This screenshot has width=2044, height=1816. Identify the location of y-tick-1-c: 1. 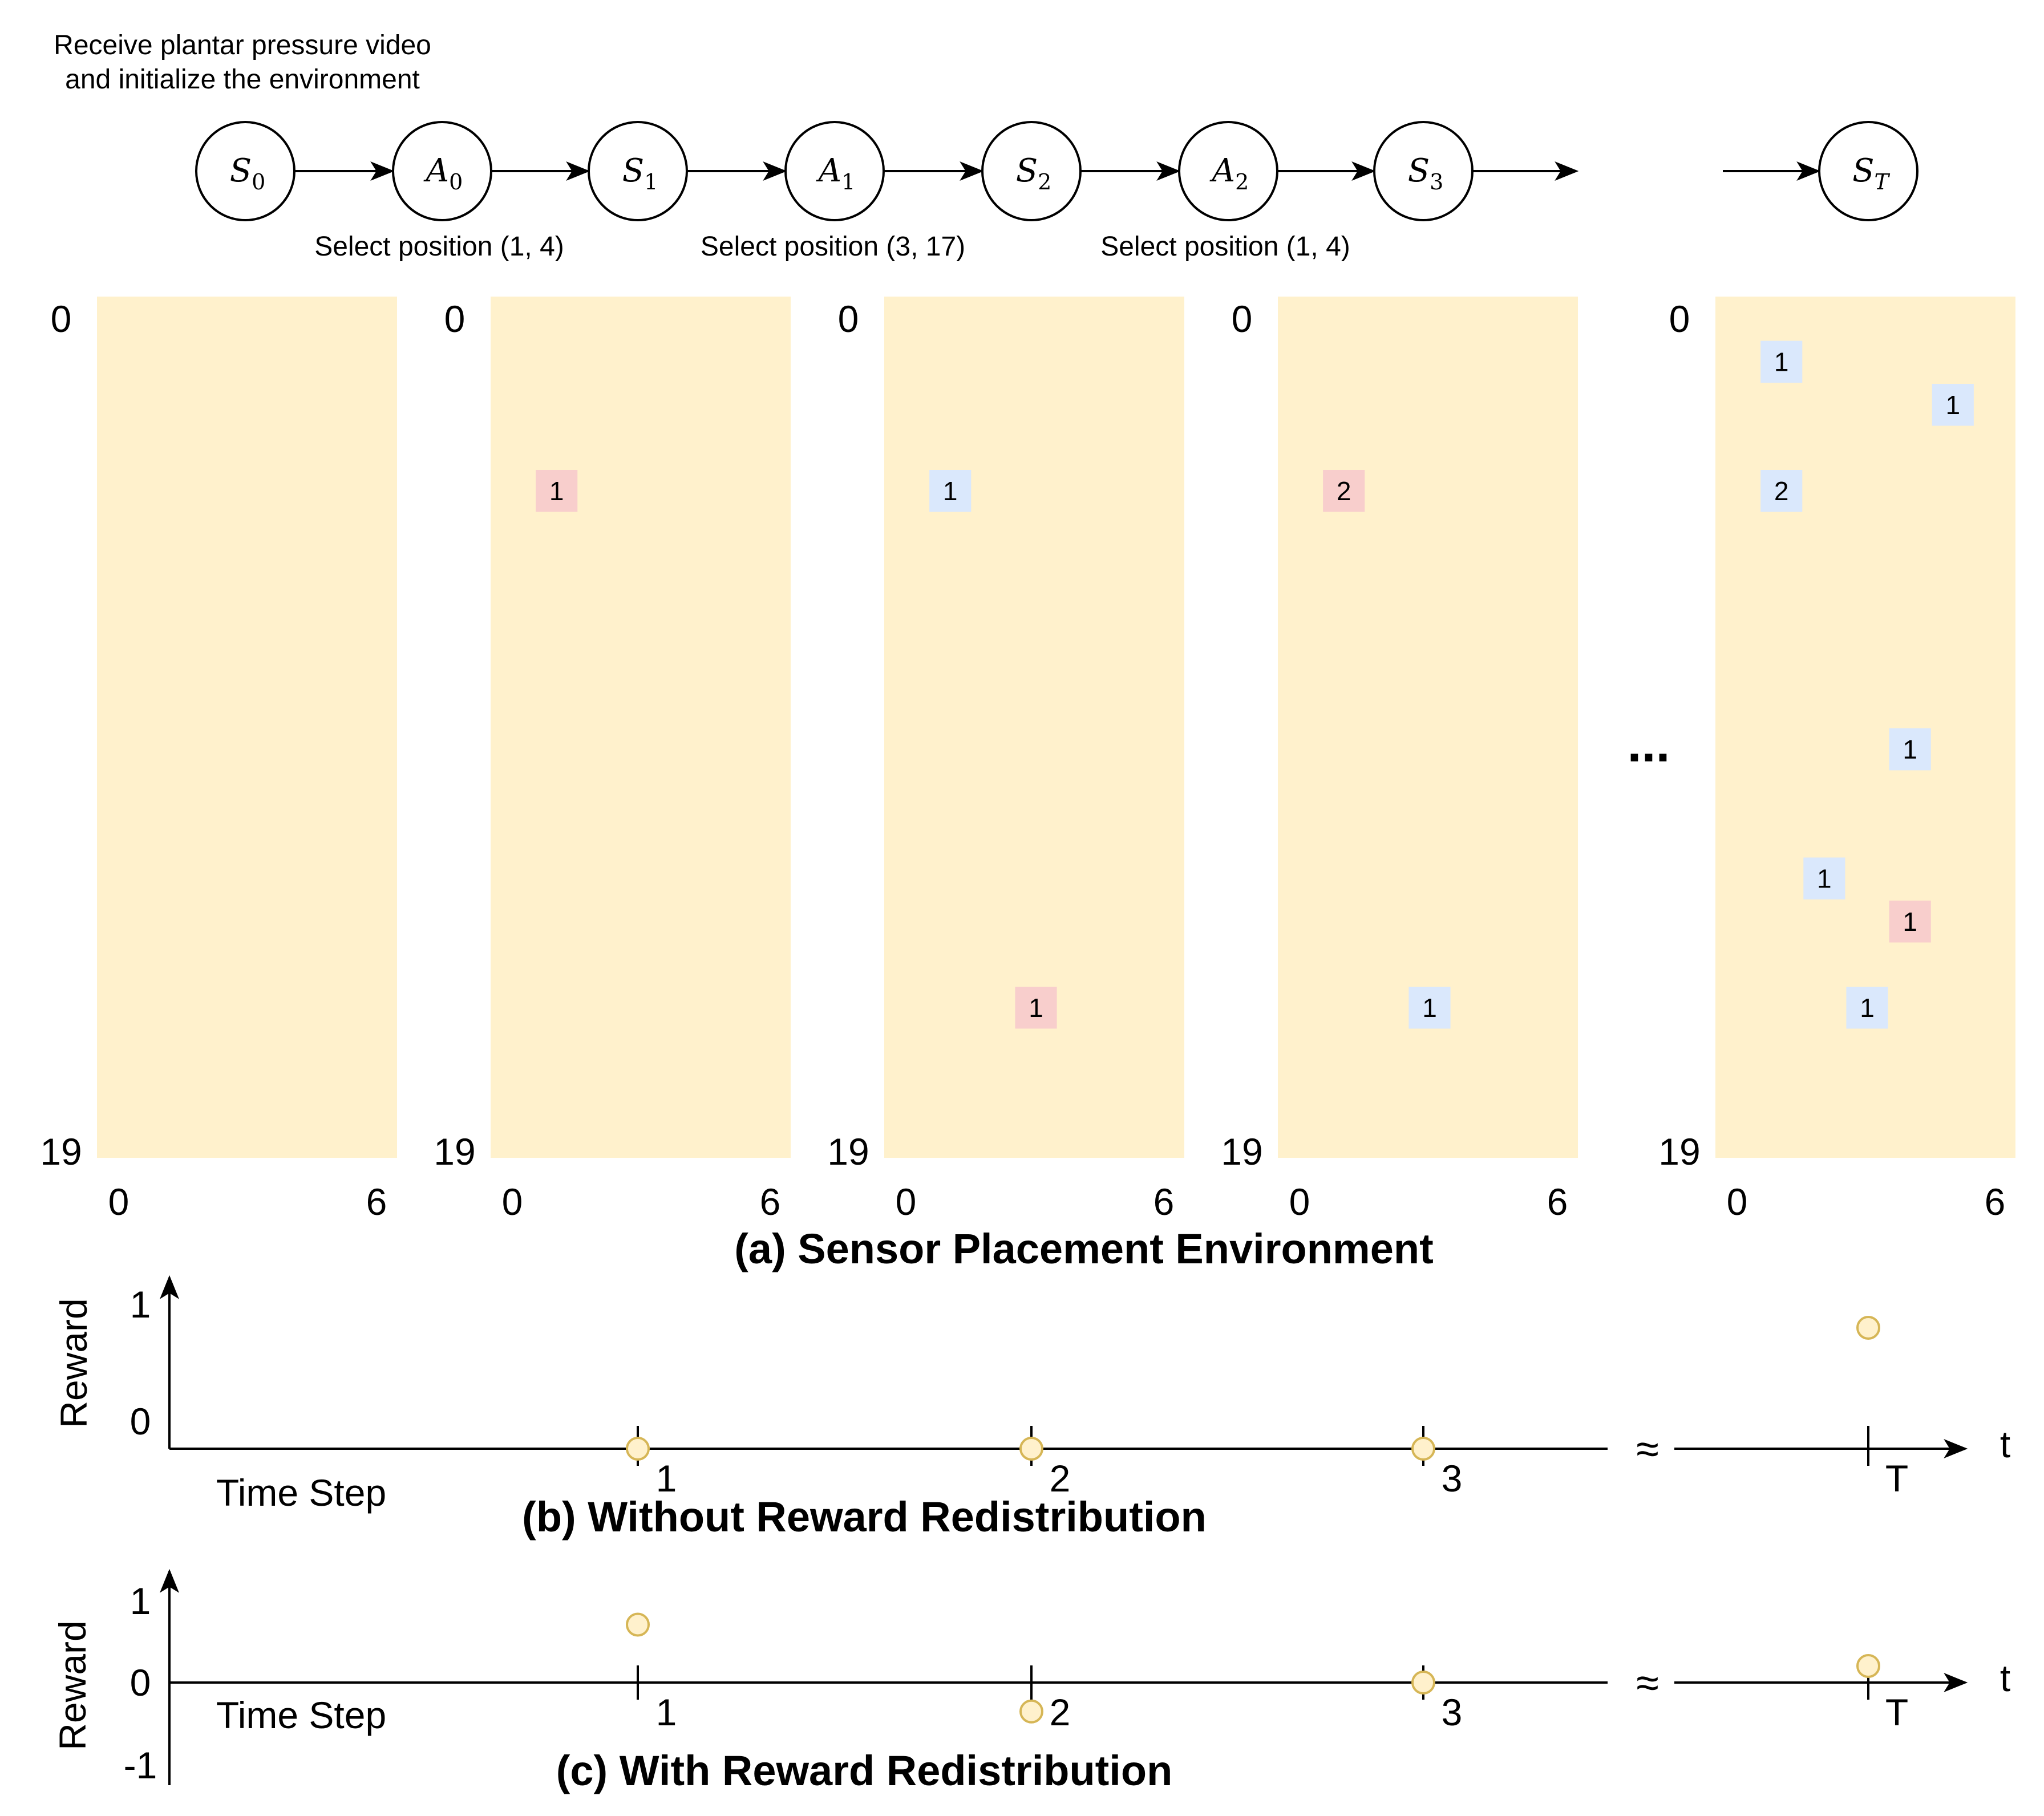
(140, 1601).